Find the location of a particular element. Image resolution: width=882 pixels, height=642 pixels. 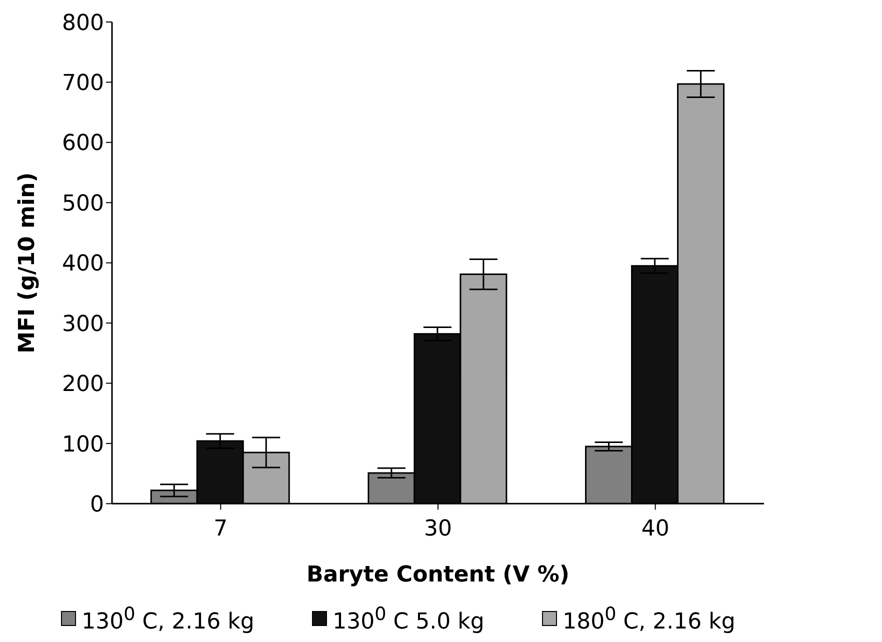

y-tick-label: 600 is located at coordinates (83, 143).